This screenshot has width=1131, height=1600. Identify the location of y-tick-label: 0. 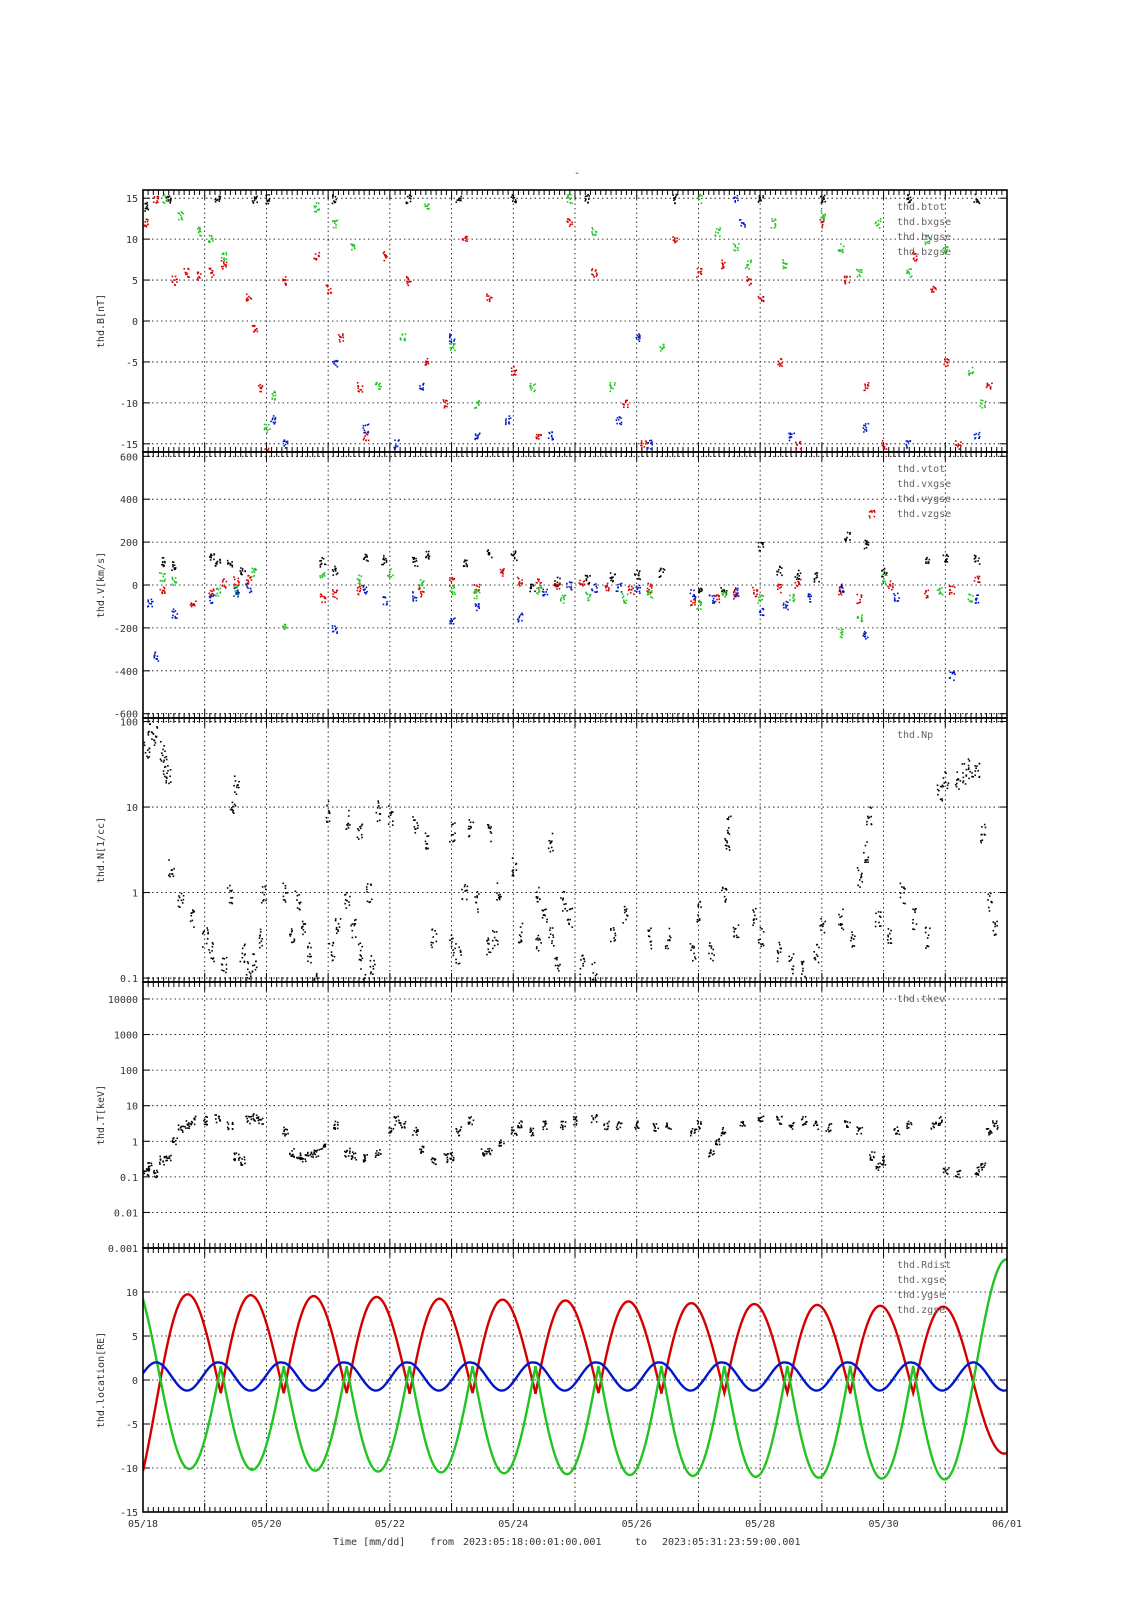
(135, 586).